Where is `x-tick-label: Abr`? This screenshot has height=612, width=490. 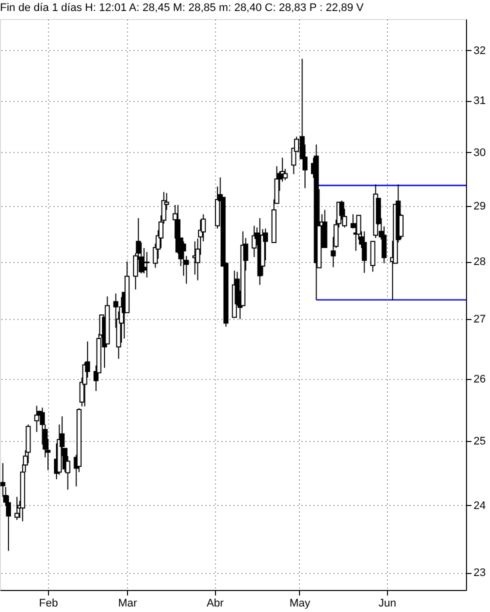 x-tick-label: Abr is located at coordinates (215, 604).